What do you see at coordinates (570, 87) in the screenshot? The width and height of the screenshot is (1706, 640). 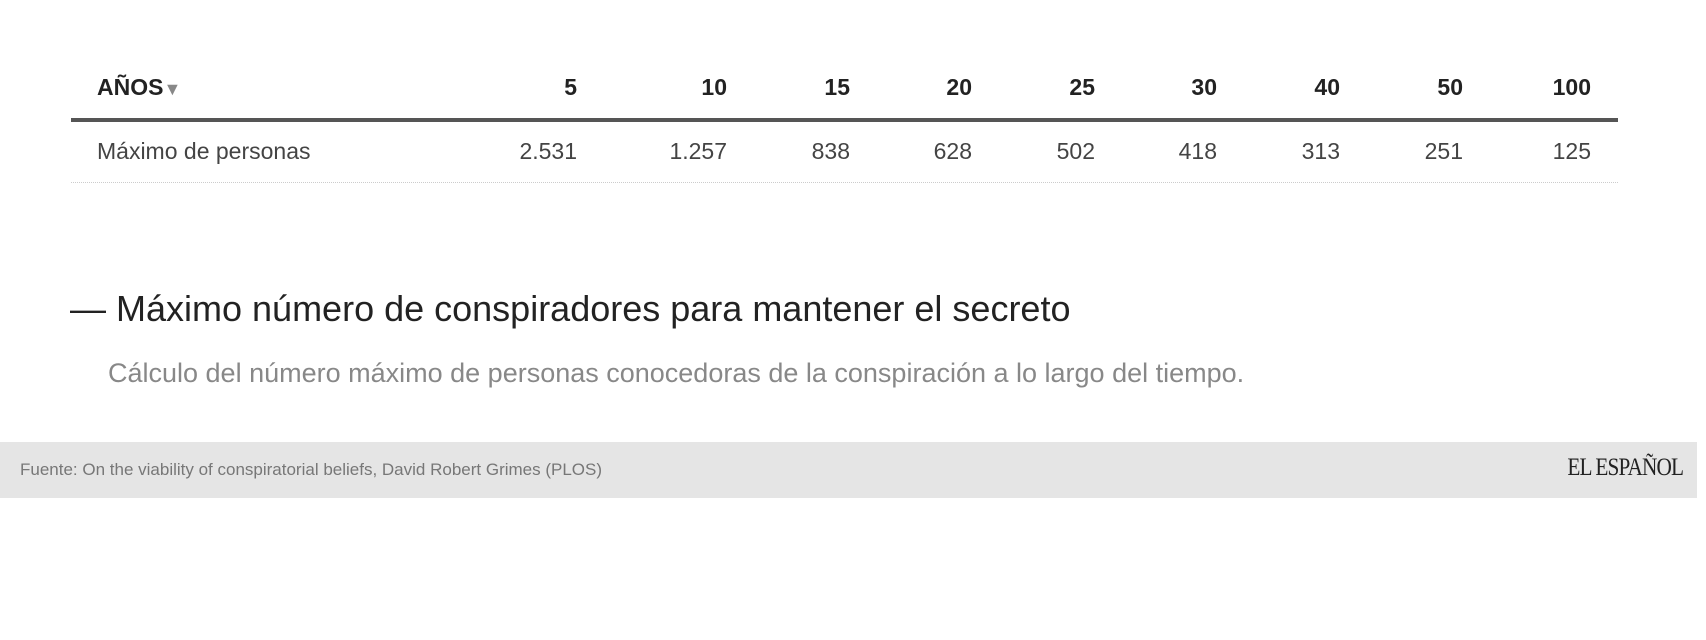 I see `column-header-5: 5` at bounding box center [570, 87].